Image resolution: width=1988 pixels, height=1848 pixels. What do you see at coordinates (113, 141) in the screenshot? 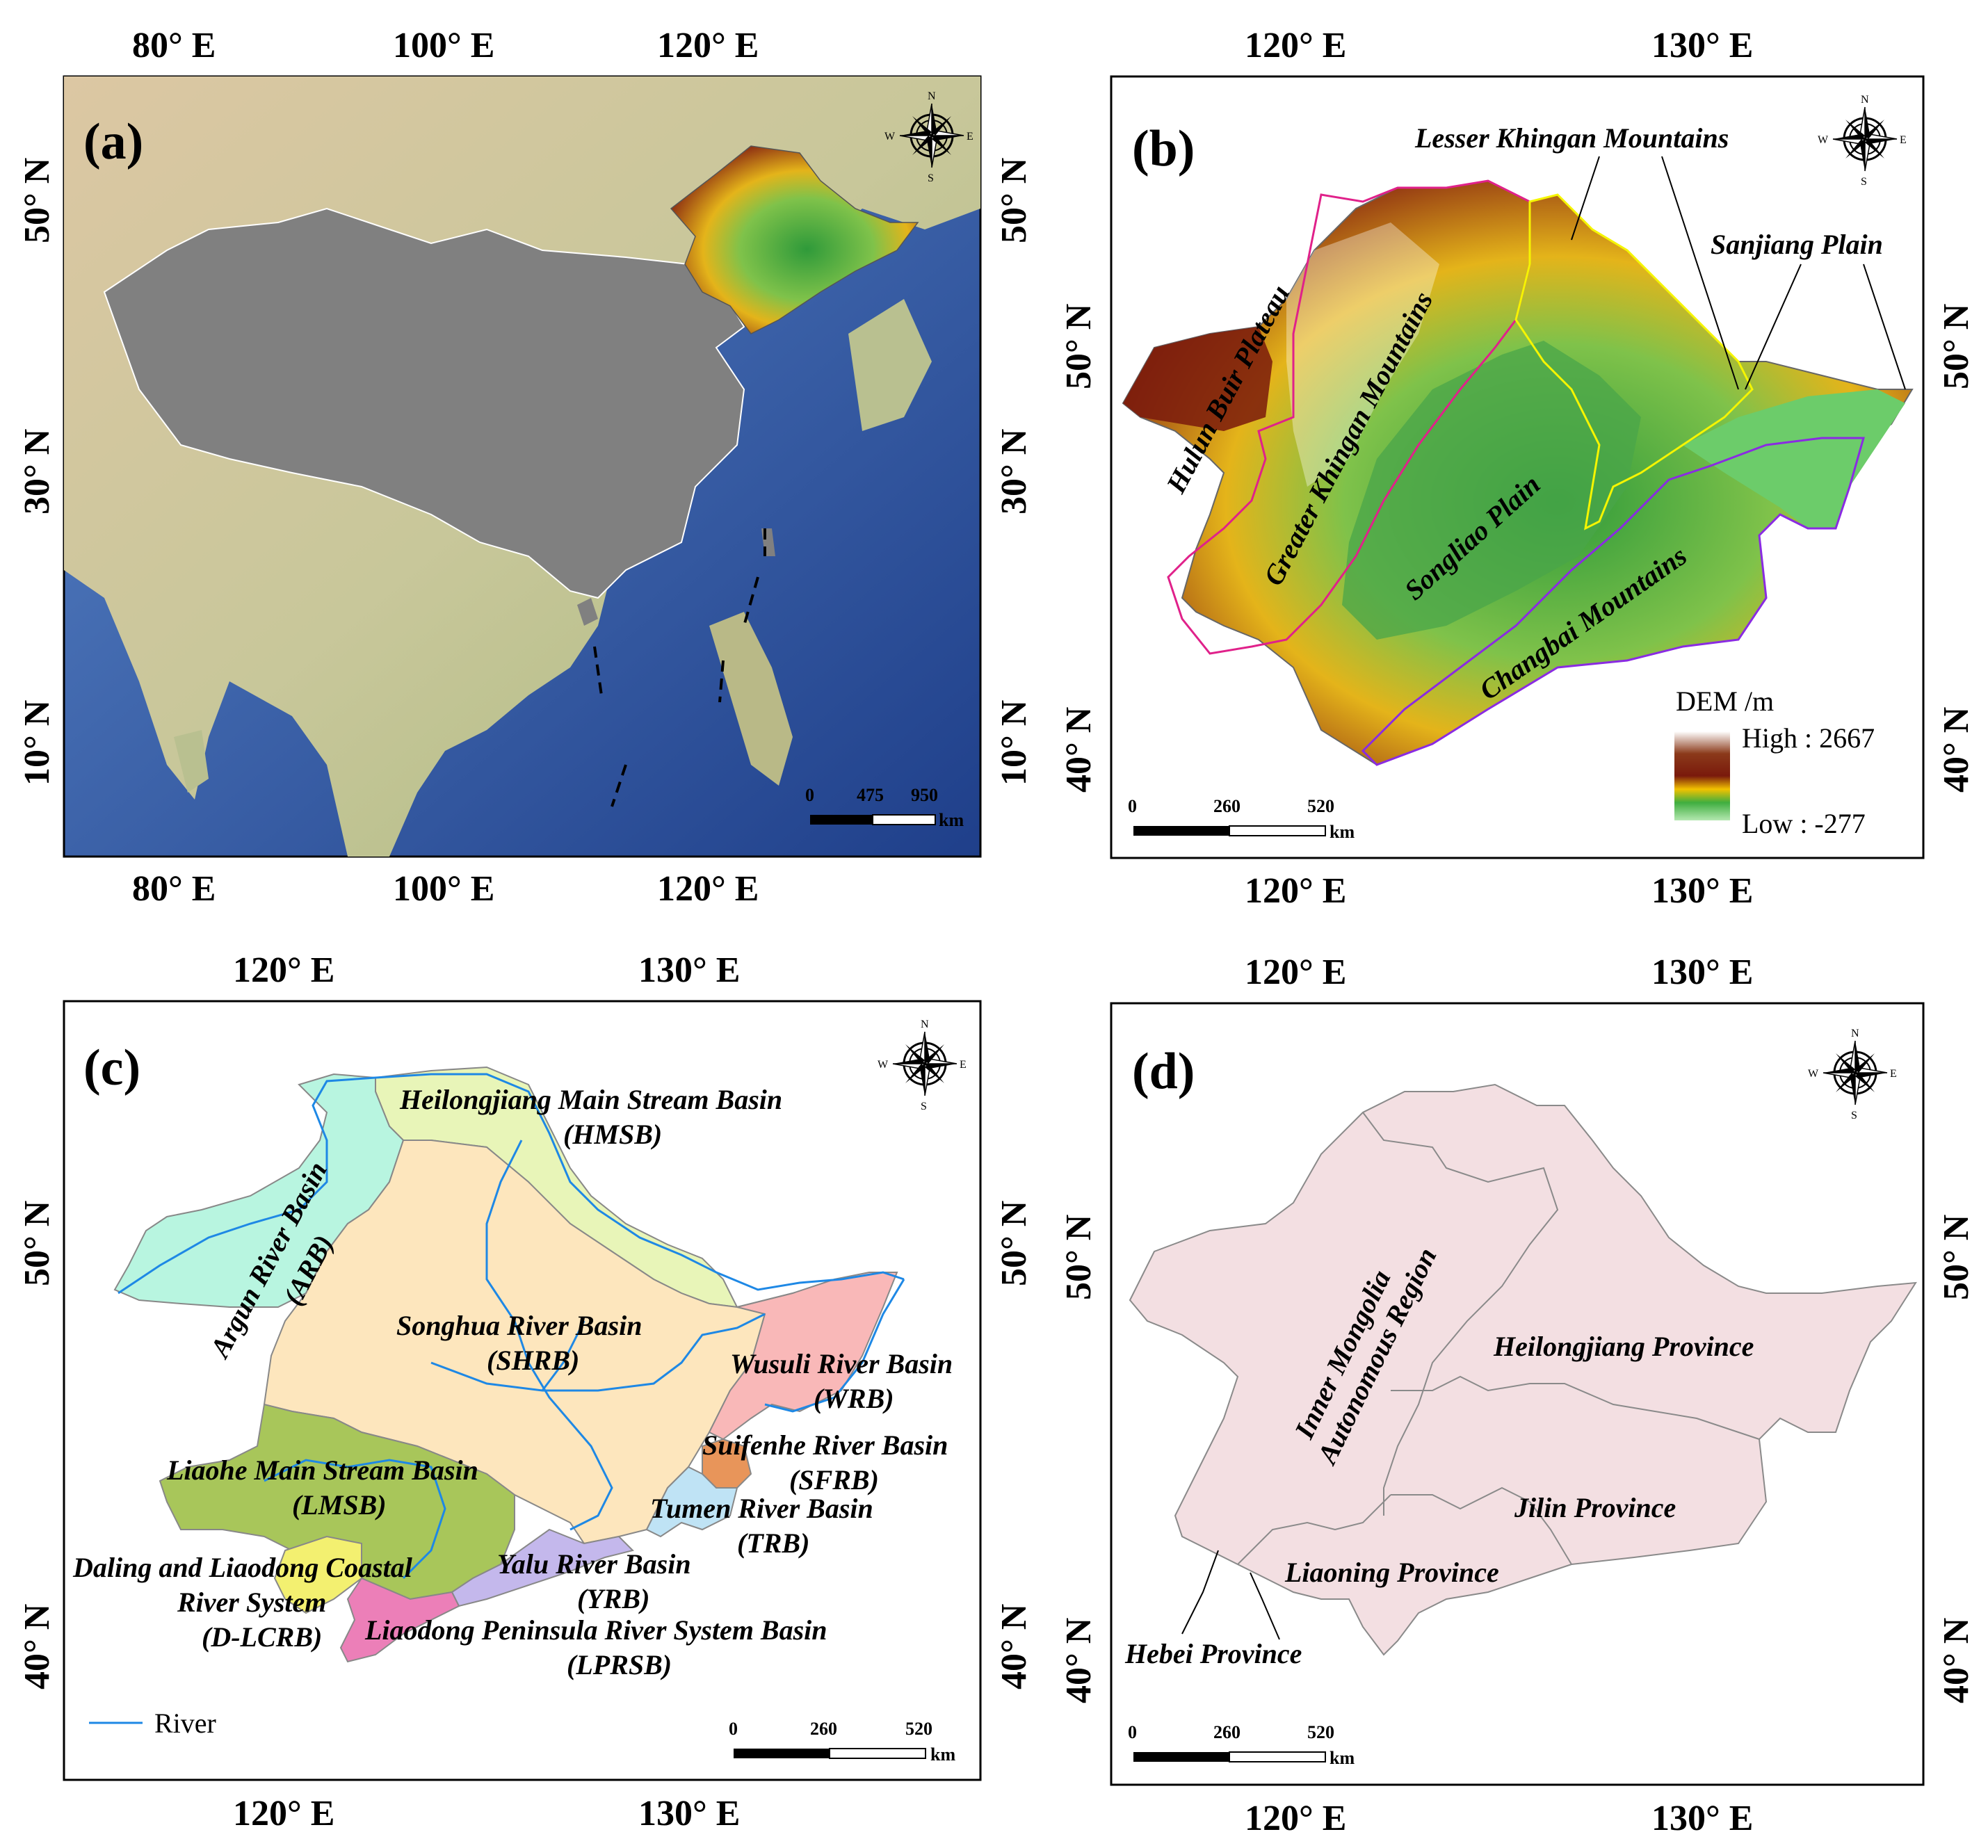
I see `panel-a-label: (a)` at bounding box center [113, 141].